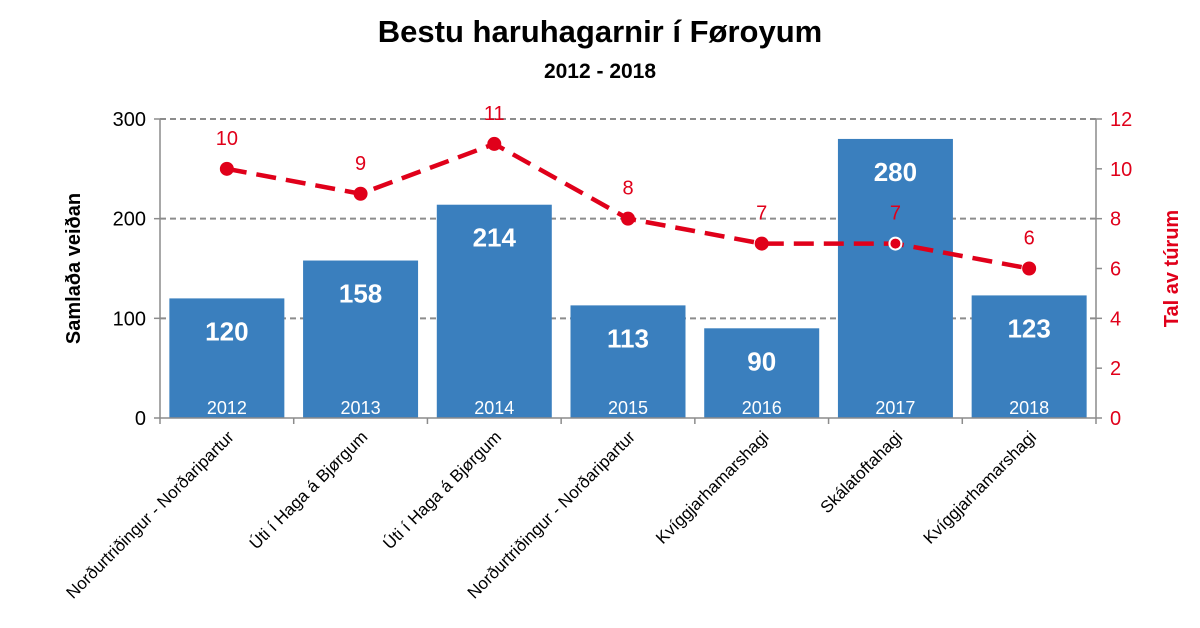 The width and height of the screenshot is (1200, 628). I want to click on y-tick-label-left: 200, so click(129, 220).